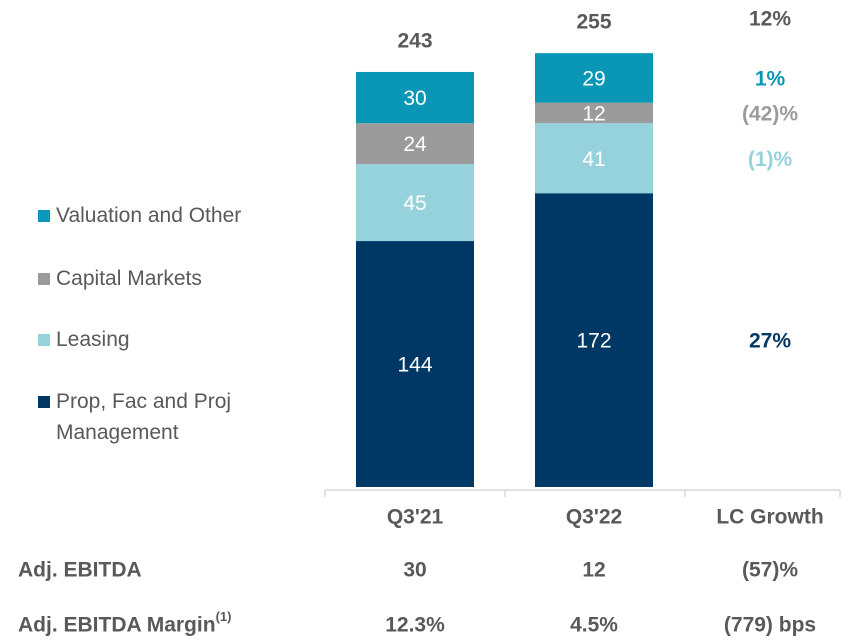 This screenshot has height=642, width=856. I want to click on table-cell: Adj. EBITDA, so click(80, 570).